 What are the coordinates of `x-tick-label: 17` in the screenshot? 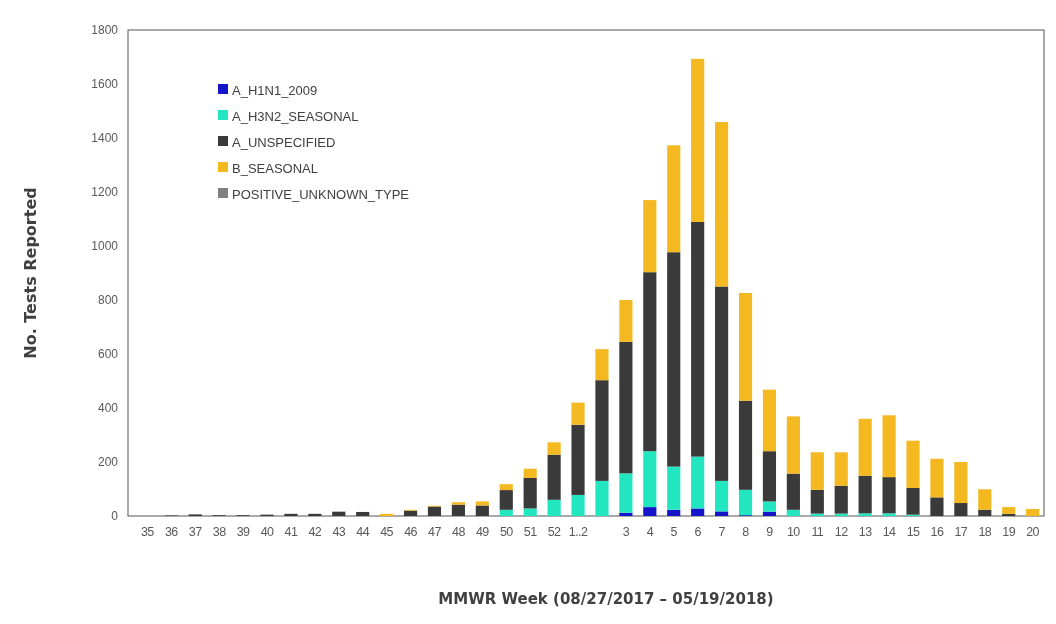 It's located at (961, 532).